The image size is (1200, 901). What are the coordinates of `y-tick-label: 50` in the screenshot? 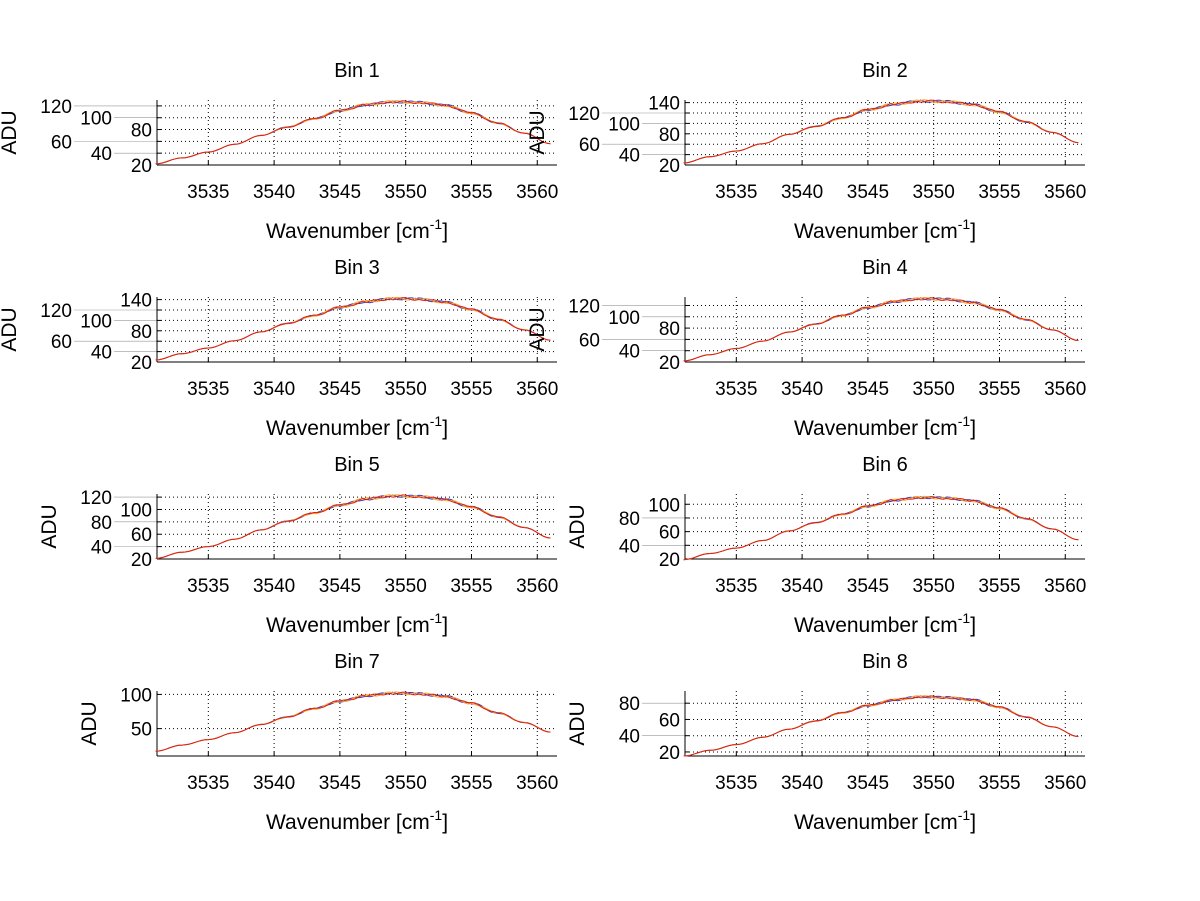 It's located at (141, 730).